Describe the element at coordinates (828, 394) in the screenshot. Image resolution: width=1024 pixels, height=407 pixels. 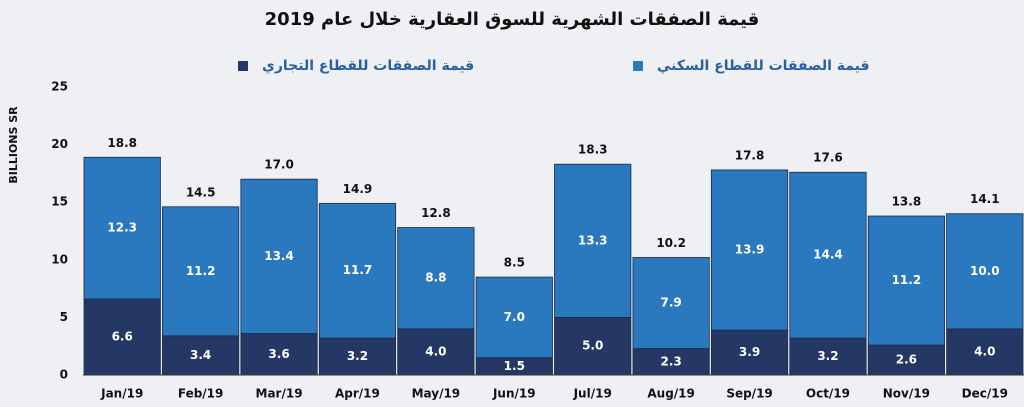
I see `x-tick-label: Oct/19` at that location.